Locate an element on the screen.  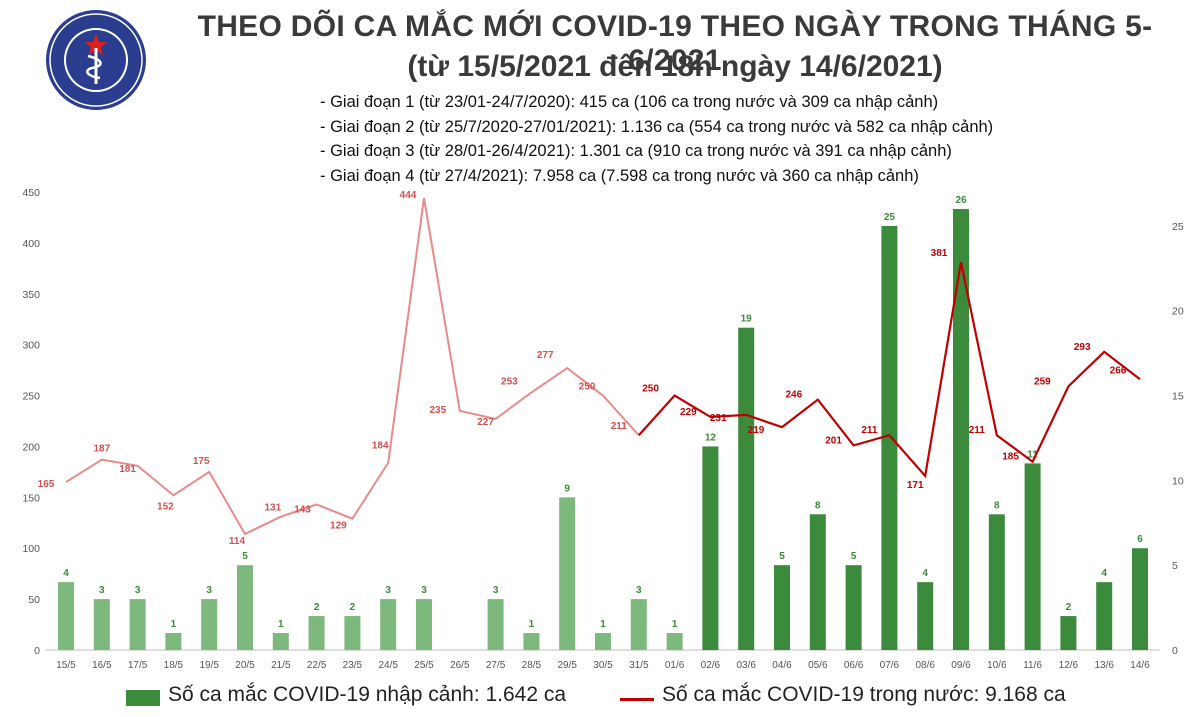
x-tick-label: 30/5 is located at coordinates (603, 665).